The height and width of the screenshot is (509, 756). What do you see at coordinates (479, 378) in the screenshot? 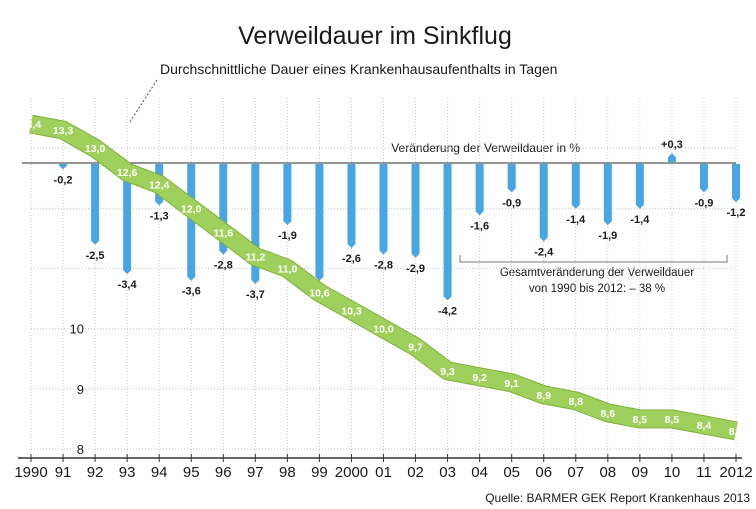
I see `line-label-04: 9,2` at bounding box center [479, 378].